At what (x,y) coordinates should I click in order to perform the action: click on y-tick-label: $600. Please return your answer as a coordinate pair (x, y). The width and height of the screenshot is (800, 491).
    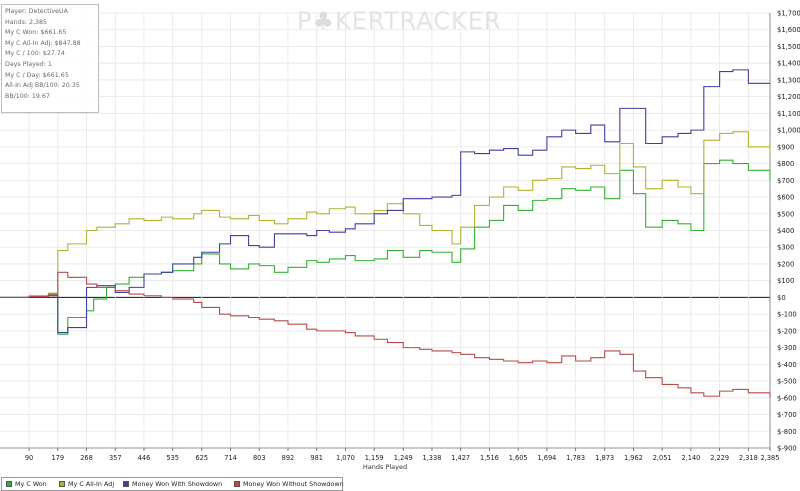
    Looking at the image, I should click on (785, 198).